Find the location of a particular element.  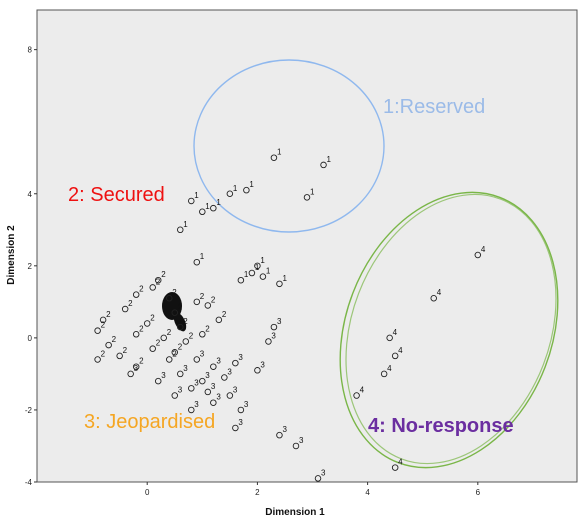

cluster-1-outline is located at coordinates (289, 146).